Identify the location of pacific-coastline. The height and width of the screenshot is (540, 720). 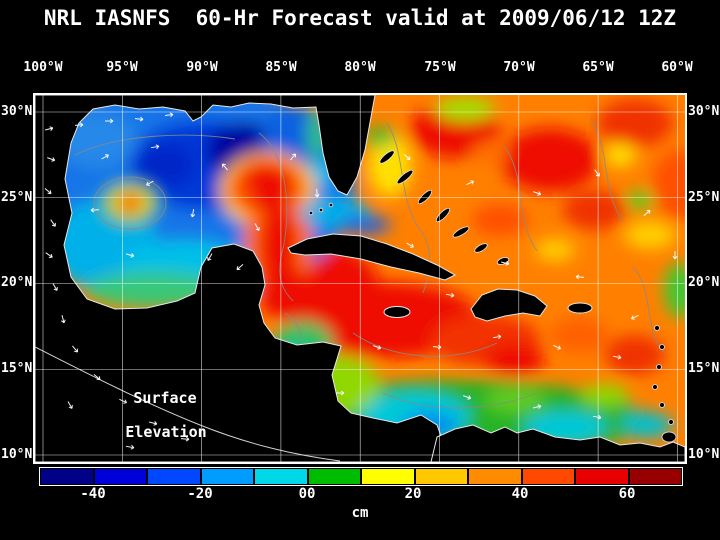
(188, 404).